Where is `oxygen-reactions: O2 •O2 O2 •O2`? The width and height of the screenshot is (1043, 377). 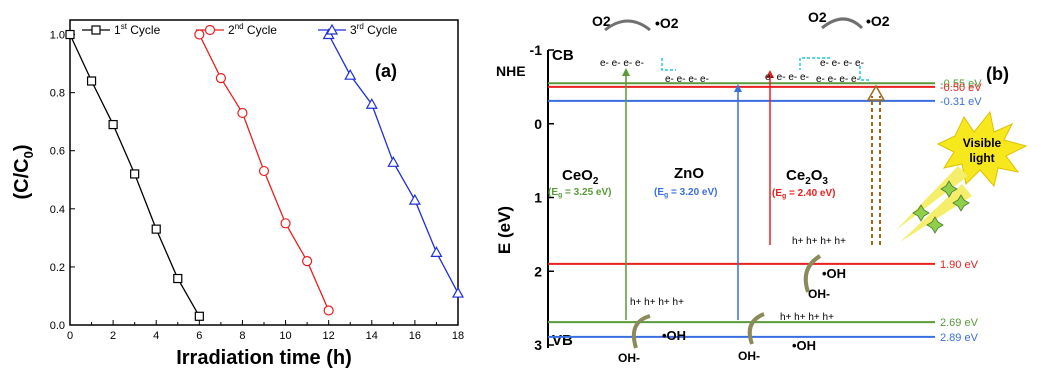 oxygen-reactions: O2 •O2 O2 •O2 is located at coordinates (741, 20).